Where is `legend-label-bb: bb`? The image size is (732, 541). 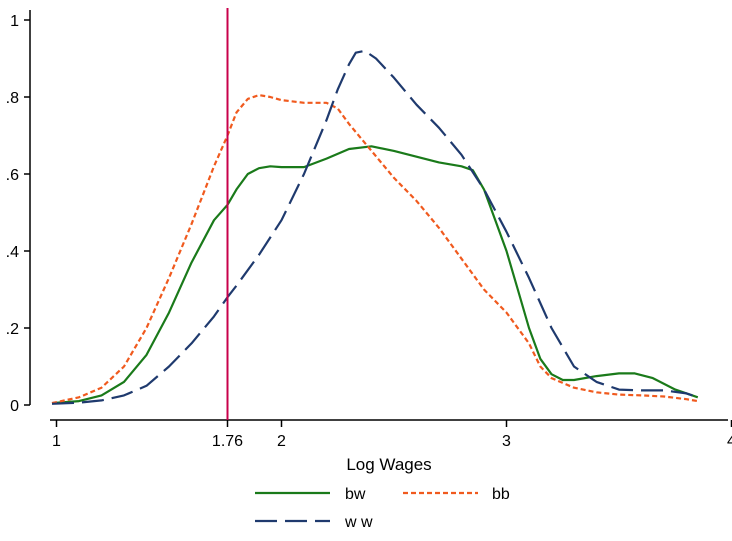 legend-label-bb: bb is located at coordinates (501, 494).